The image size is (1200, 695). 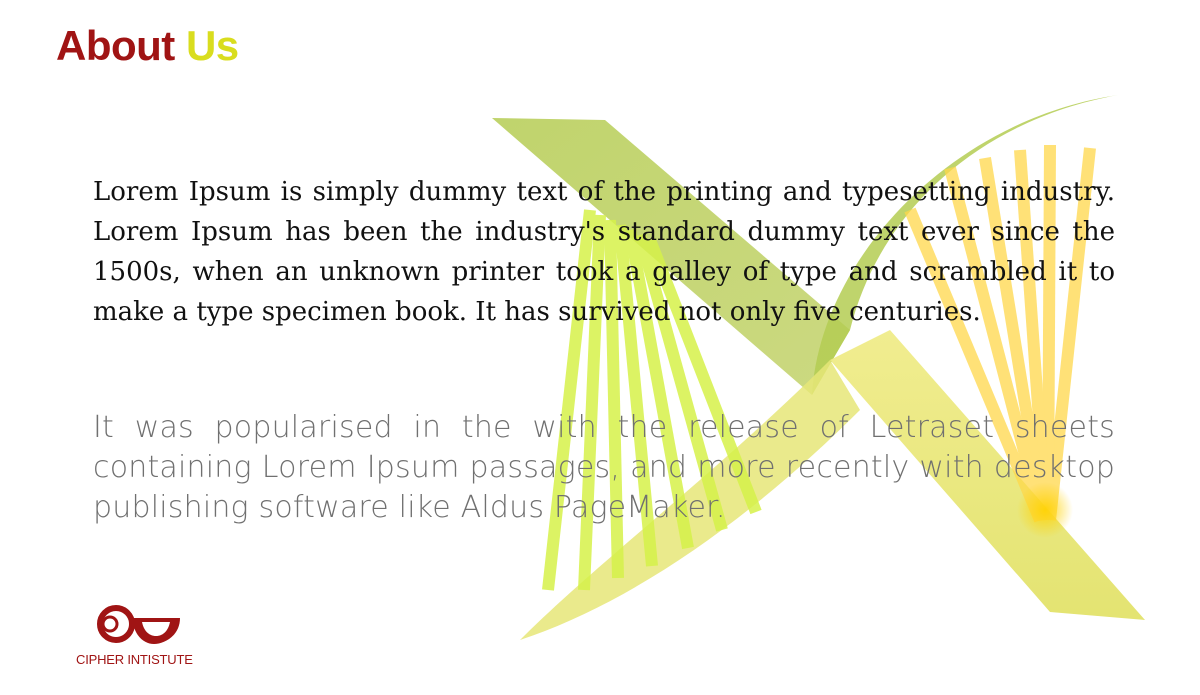 I want to click on cipher-logo: CIPHER INTISTUTE, so click(x=141, y=636).